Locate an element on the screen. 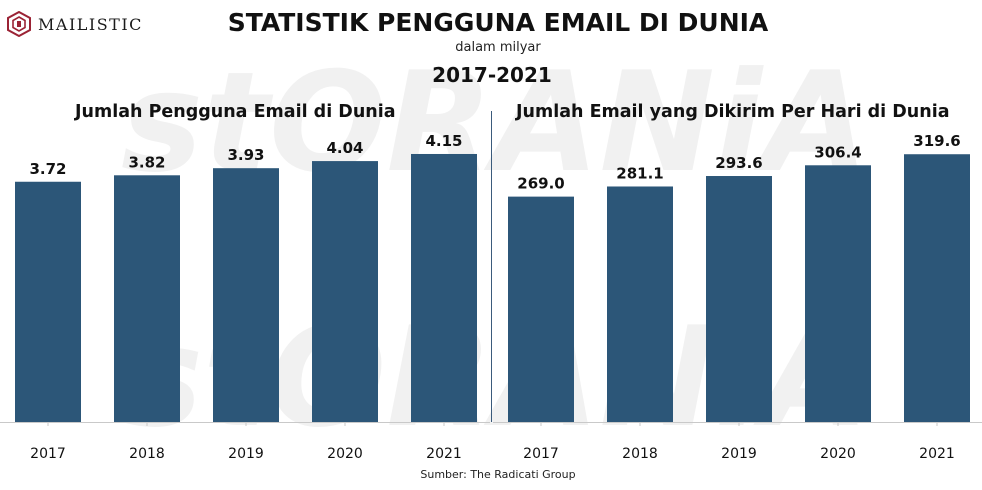 The height and width of the screenshot is (490, 982). x-tick-label-emails-2017: 2017 is located at coordinates (541, 454).